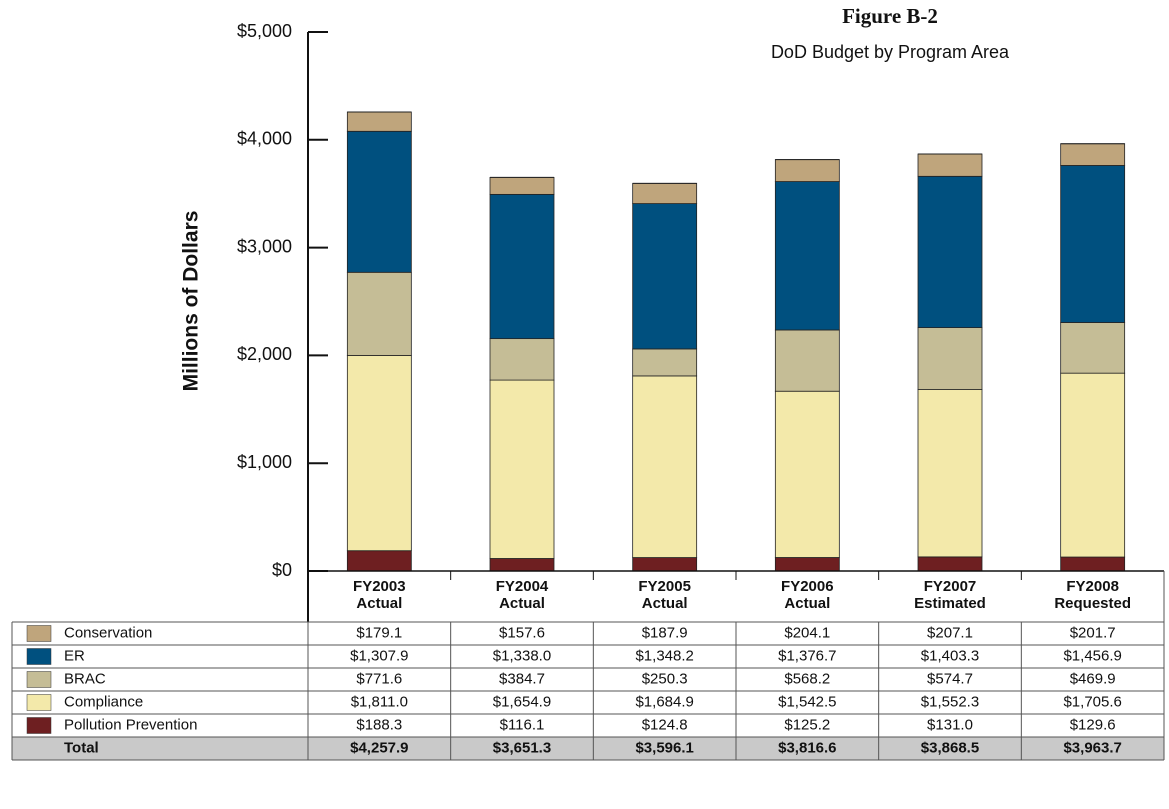  I want to click on x-tick-label: FY2006 Actual, so click(807, 595).